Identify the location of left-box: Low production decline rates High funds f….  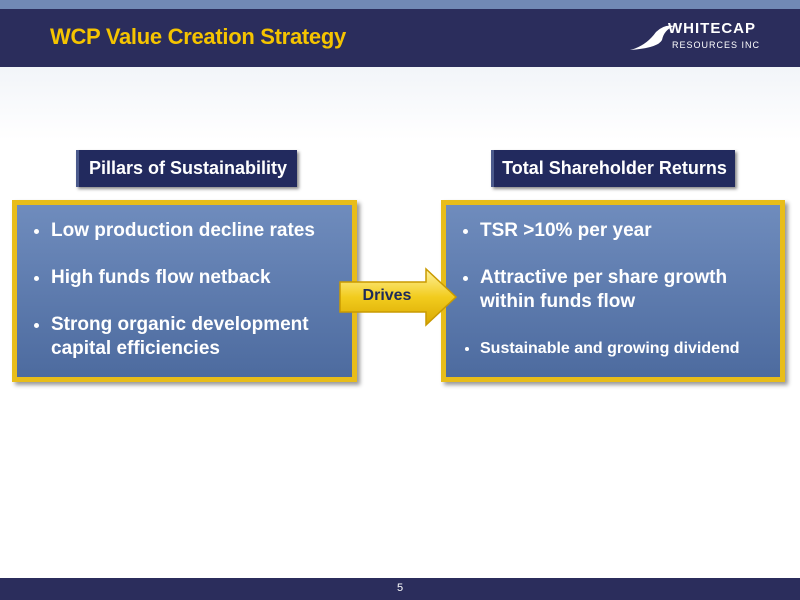
(184, 291).